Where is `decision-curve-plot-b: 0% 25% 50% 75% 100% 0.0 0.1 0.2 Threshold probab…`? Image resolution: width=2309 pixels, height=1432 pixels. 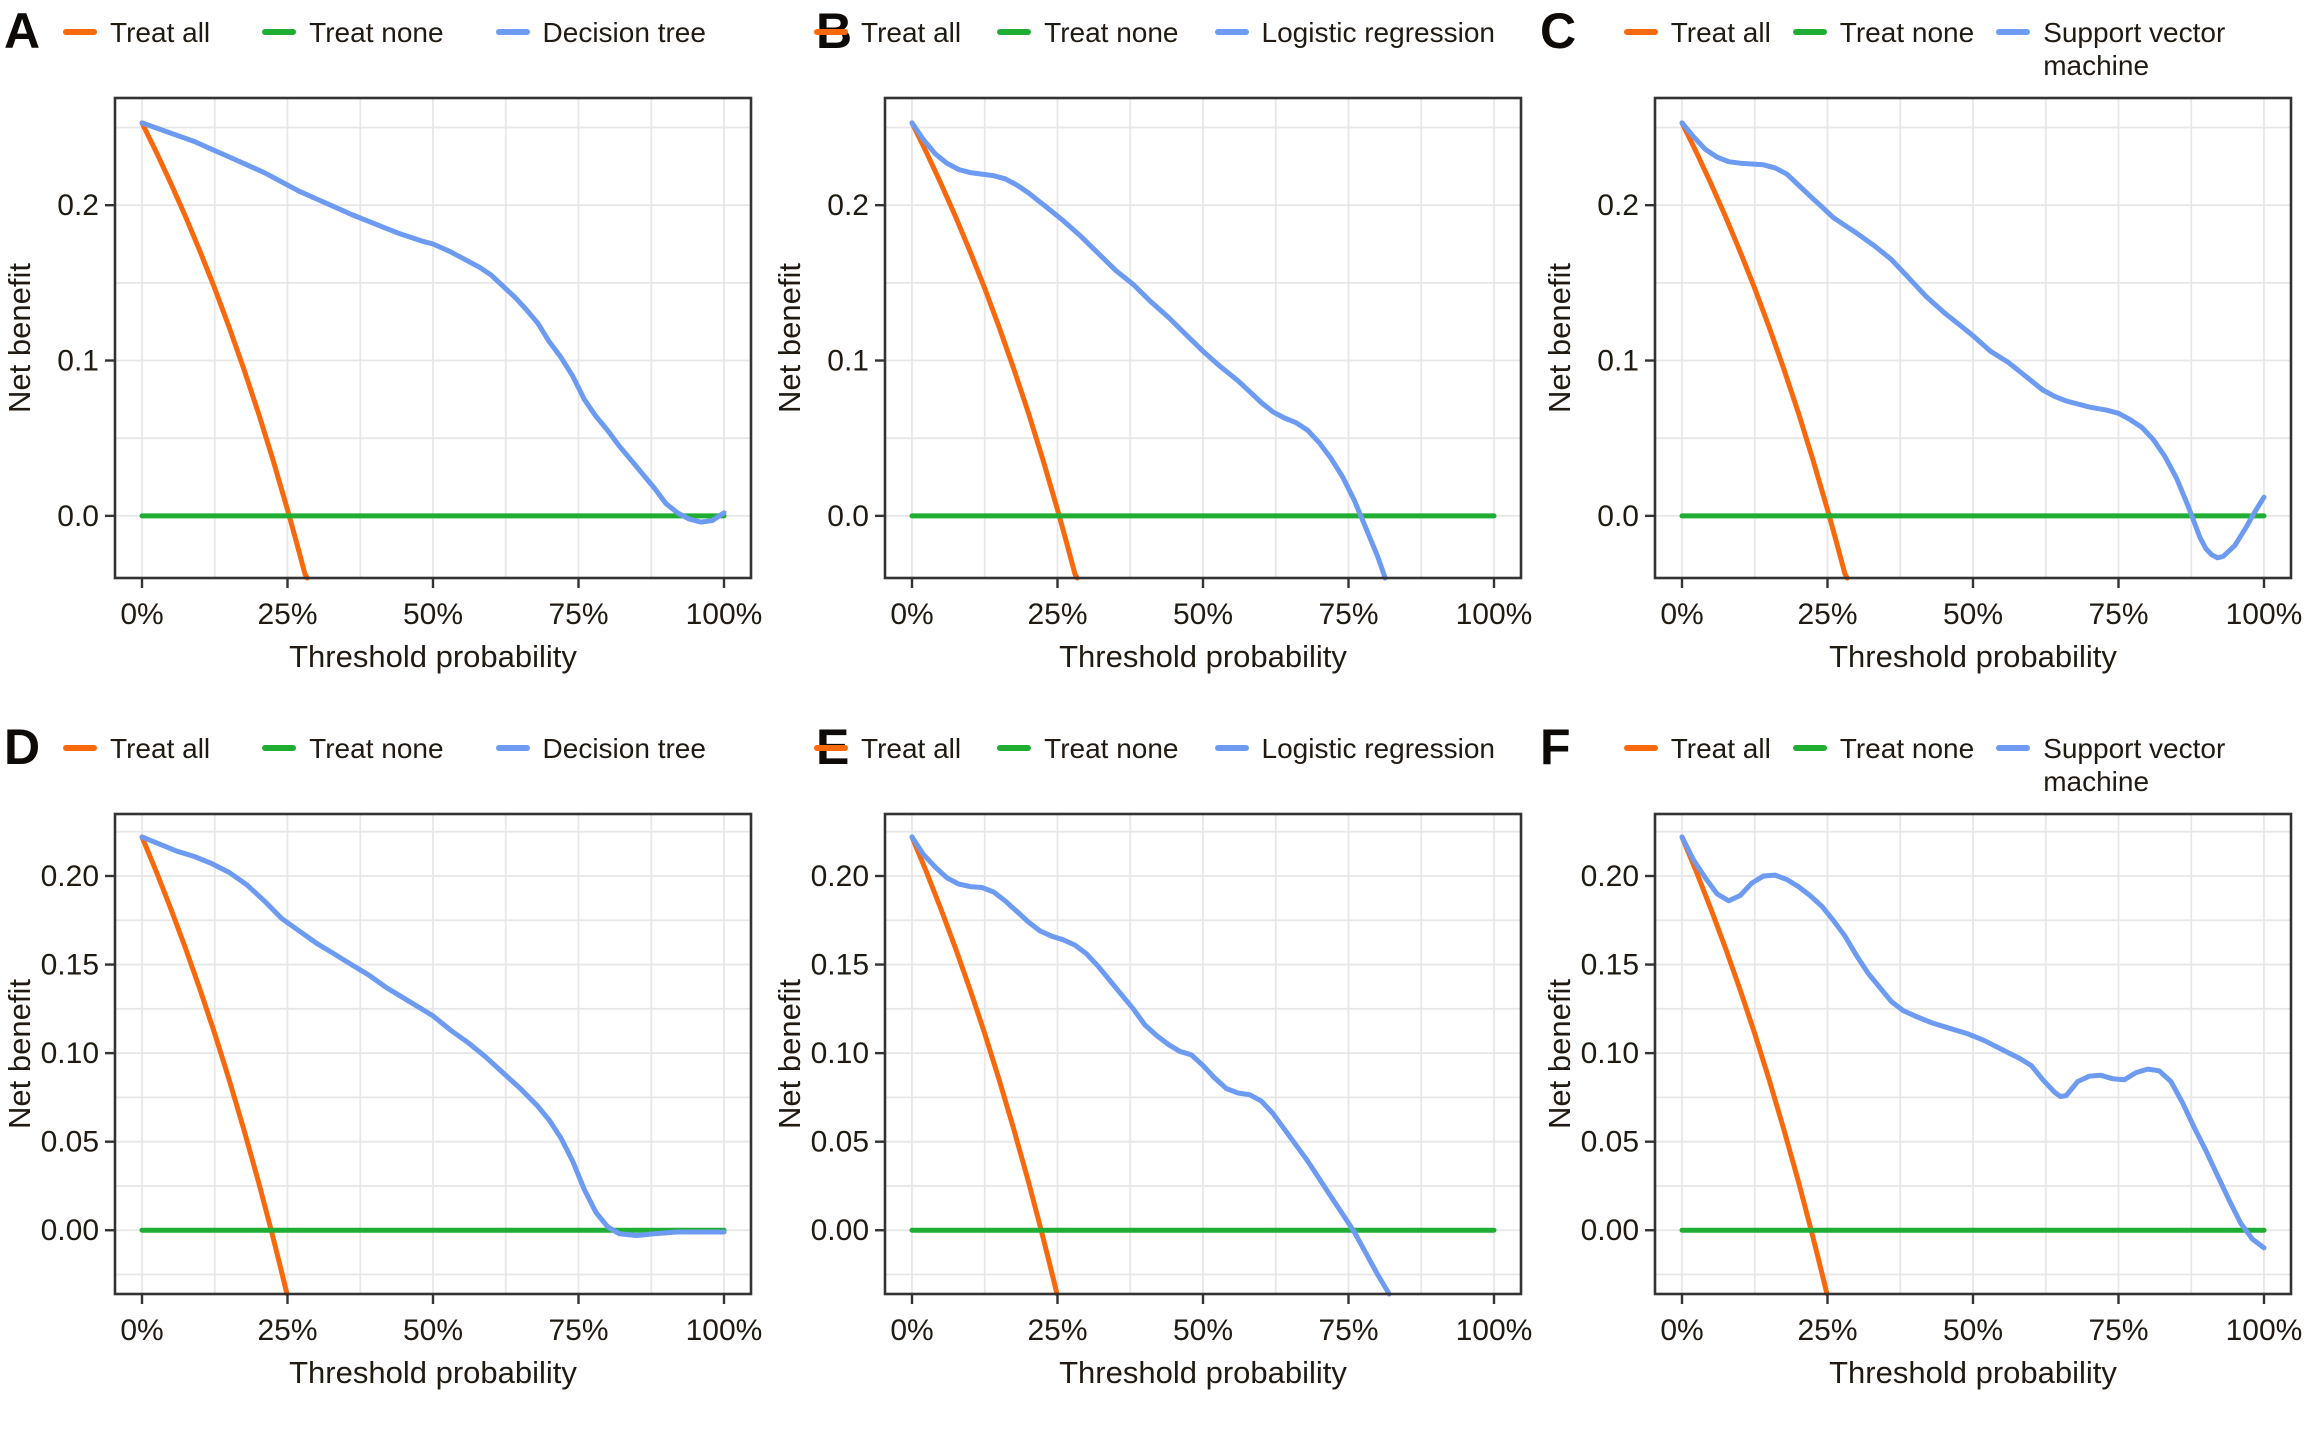 decision-curve-plot-b: 0% 25% 50% 75% 100% 0.0 0.1 0.2 Threshold probab… is located at coordinates (1152, 385).